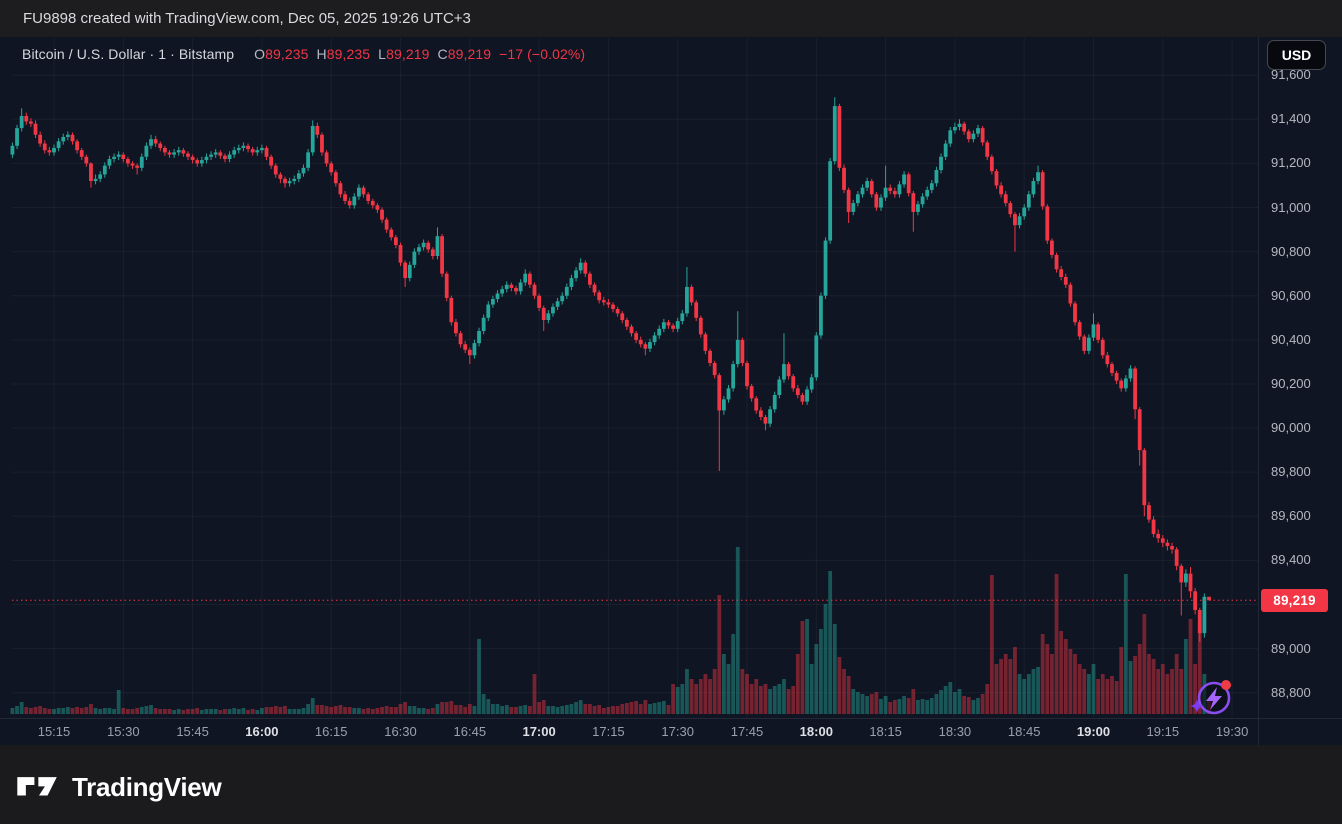  I want to click on time-tick-label: 16:15, so click(331, 731).